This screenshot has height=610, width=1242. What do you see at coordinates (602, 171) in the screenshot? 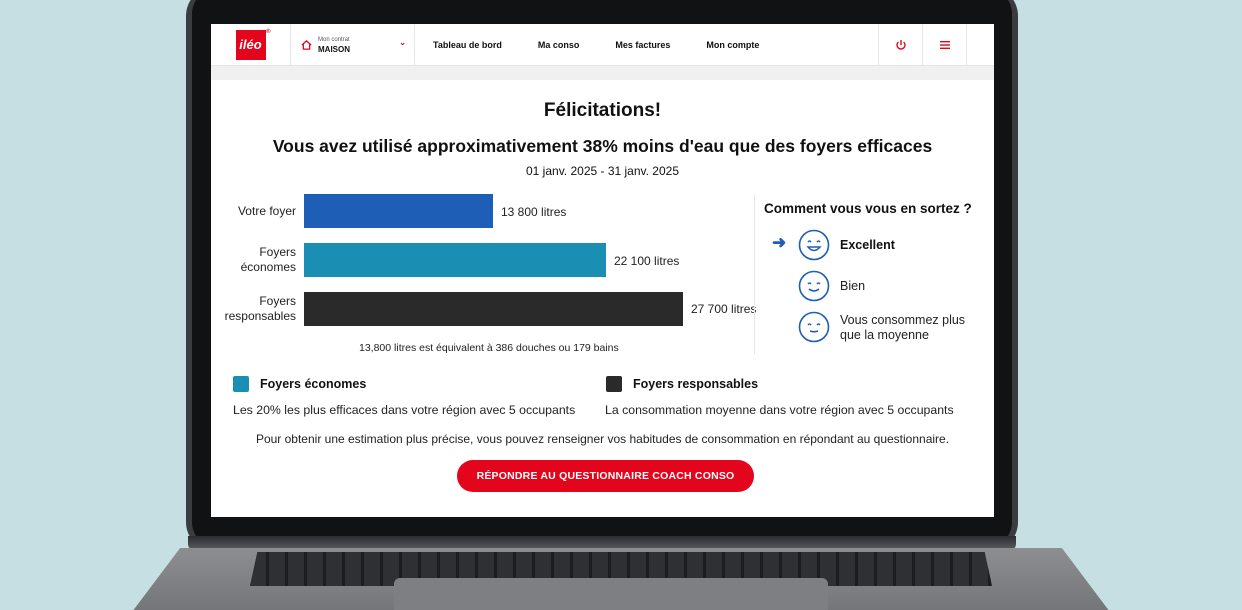
I see `period-range: 01 janv. 2025 - 31 janv. 2025` at bounding box center [602, 171].